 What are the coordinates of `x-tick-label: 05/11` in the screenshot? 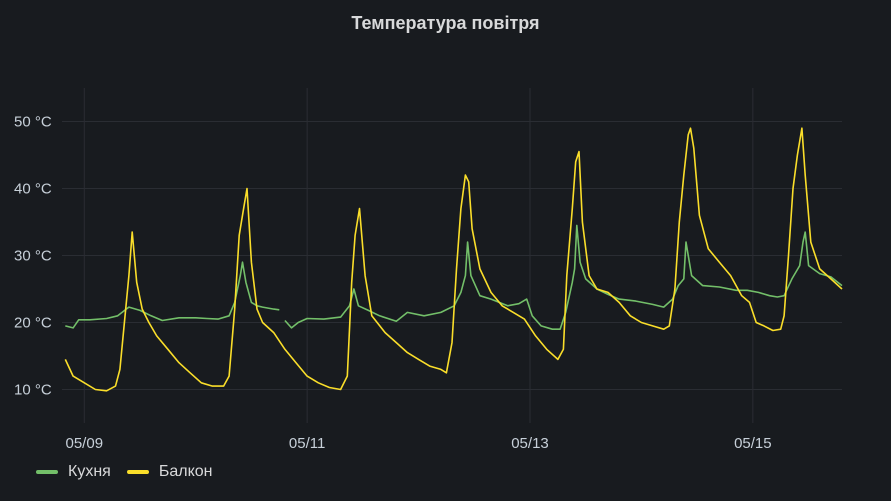 It's located at (307, 443).